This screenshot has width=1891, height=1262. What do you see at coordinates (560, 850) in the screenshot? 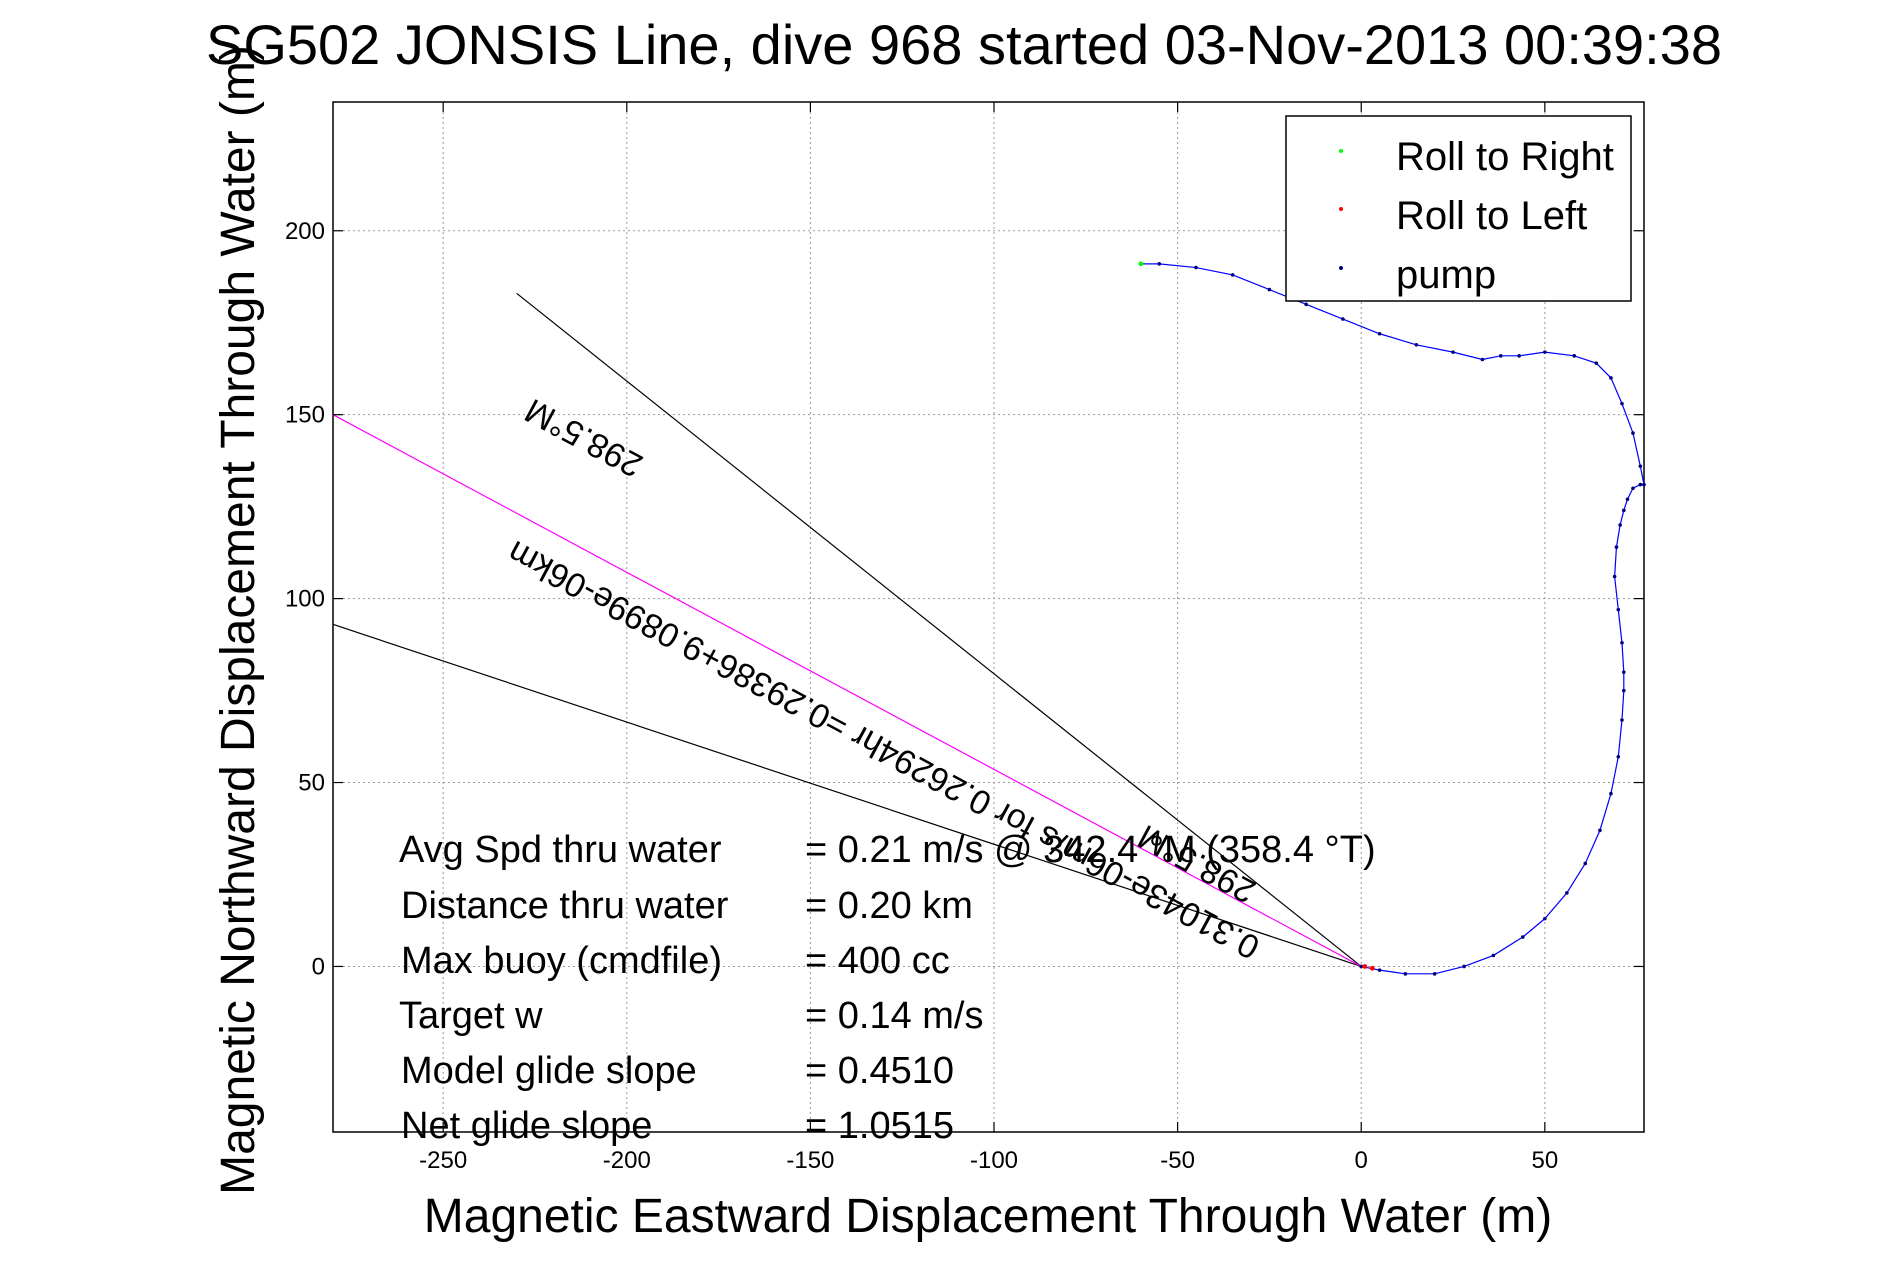
I see `stat-label: Avg Spd thru water` at bounding box center [560, 850].